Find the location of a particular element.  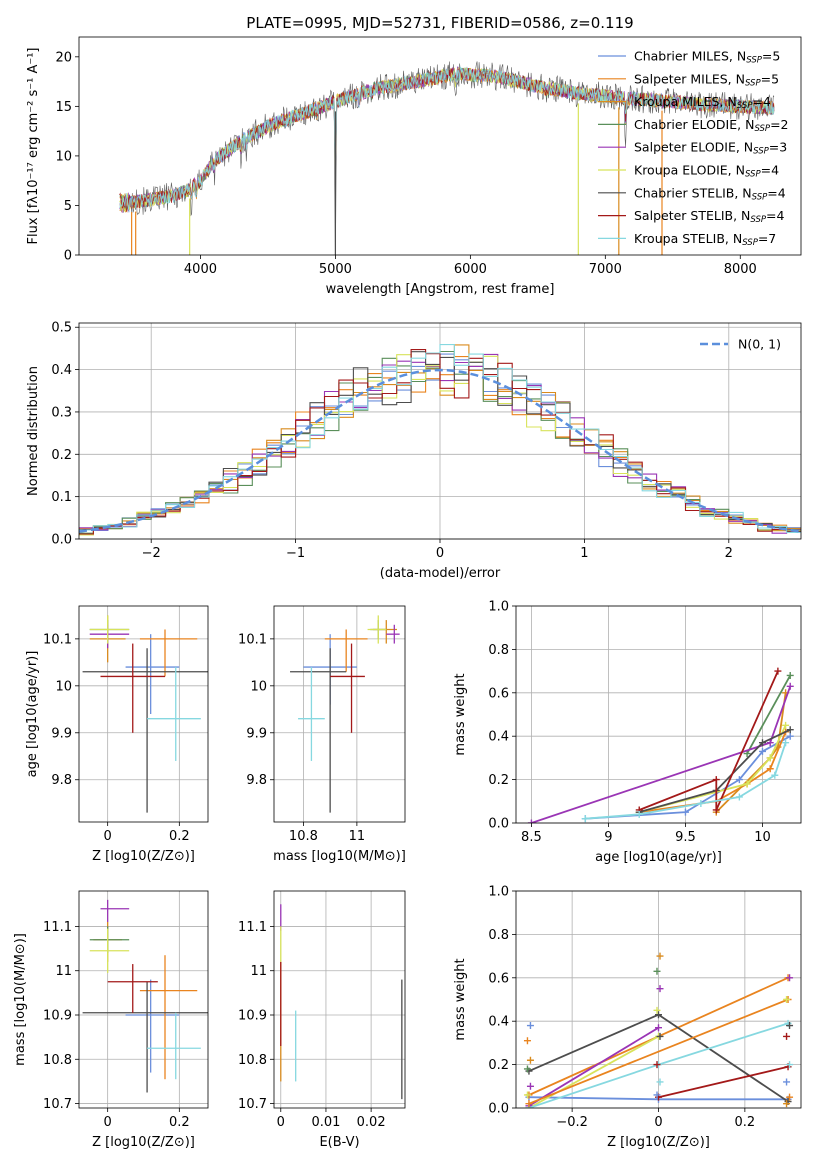

y-tick-label: 10.9 is located at coordinates (252, 1016).